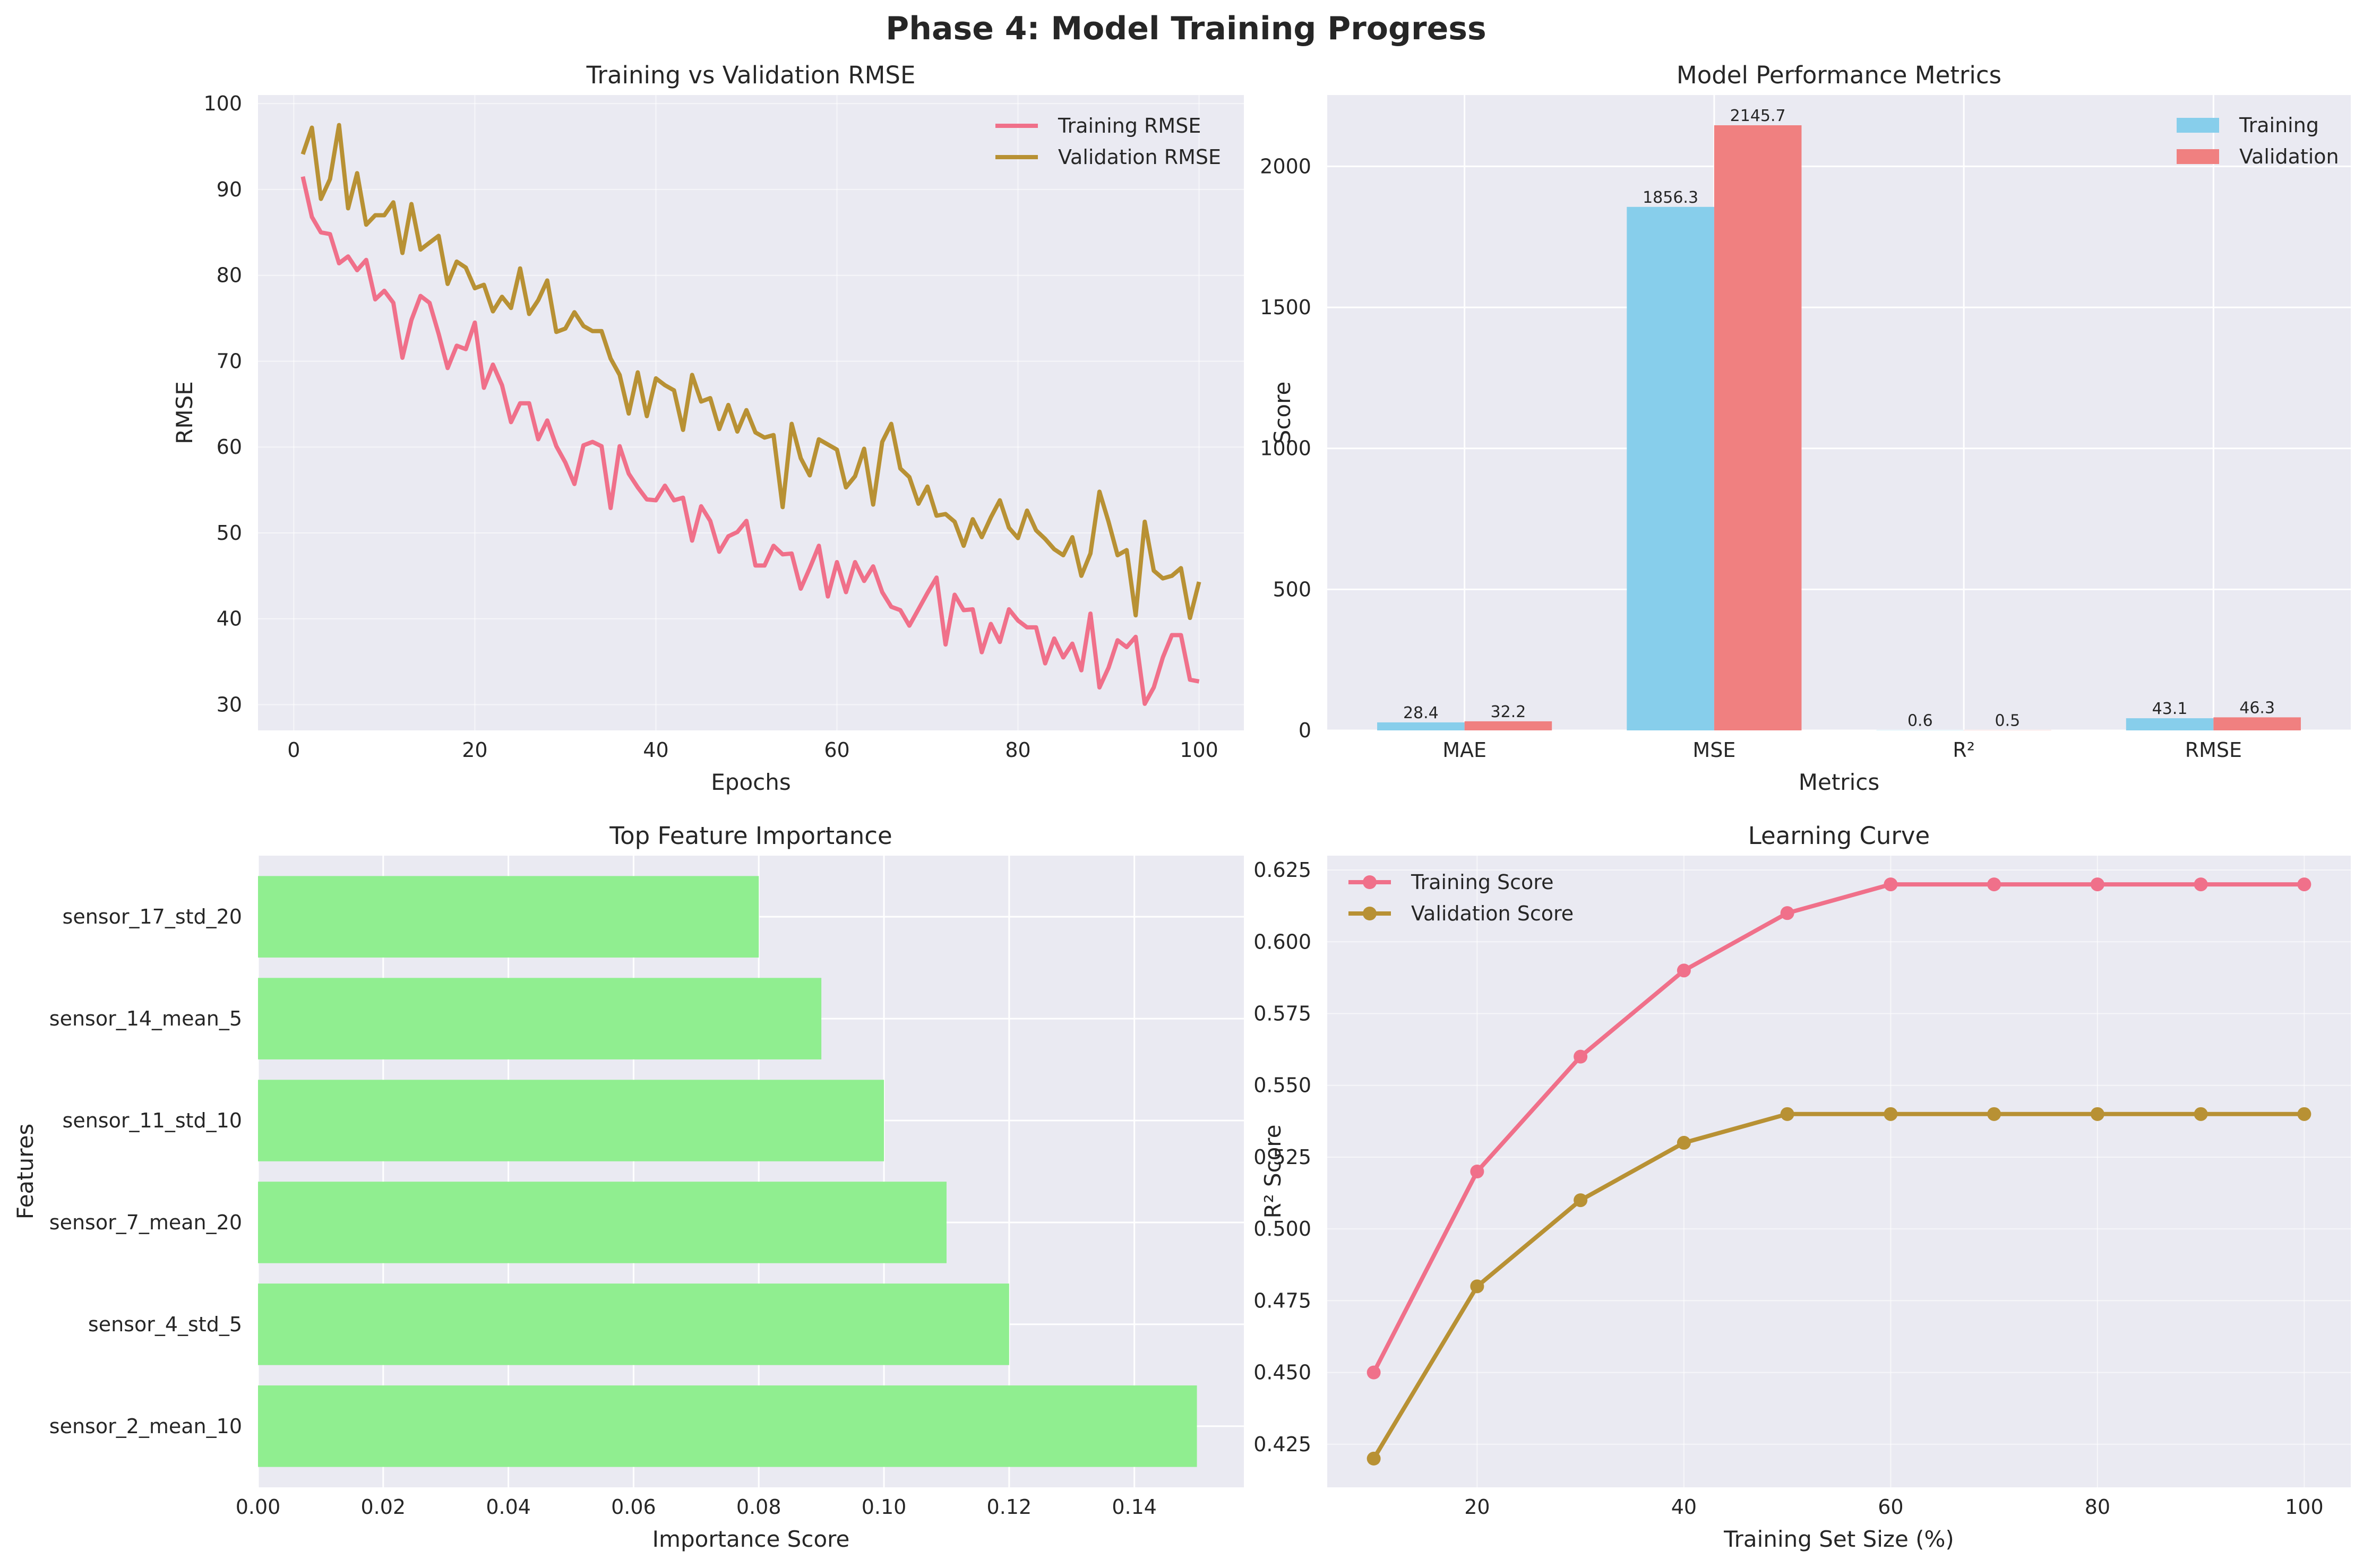 This screenshot has width=2372, height=1568. What do you see at coordinates (25, 1172) in the screenshot?
I see `y-axis-label: Features` at bounding box center [25, 1172].